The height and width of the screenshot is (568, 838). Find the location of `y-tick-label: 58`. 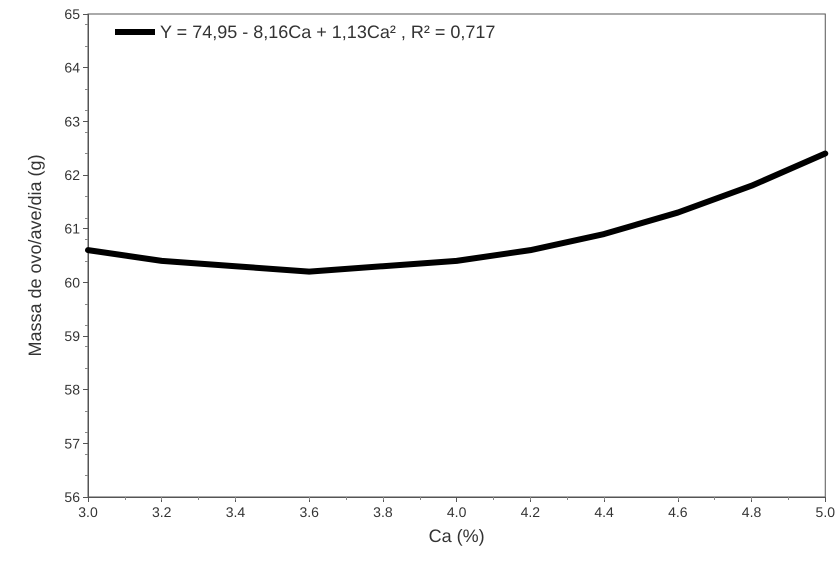

y-tick-label: 58 is located at coordinates (72, 390).